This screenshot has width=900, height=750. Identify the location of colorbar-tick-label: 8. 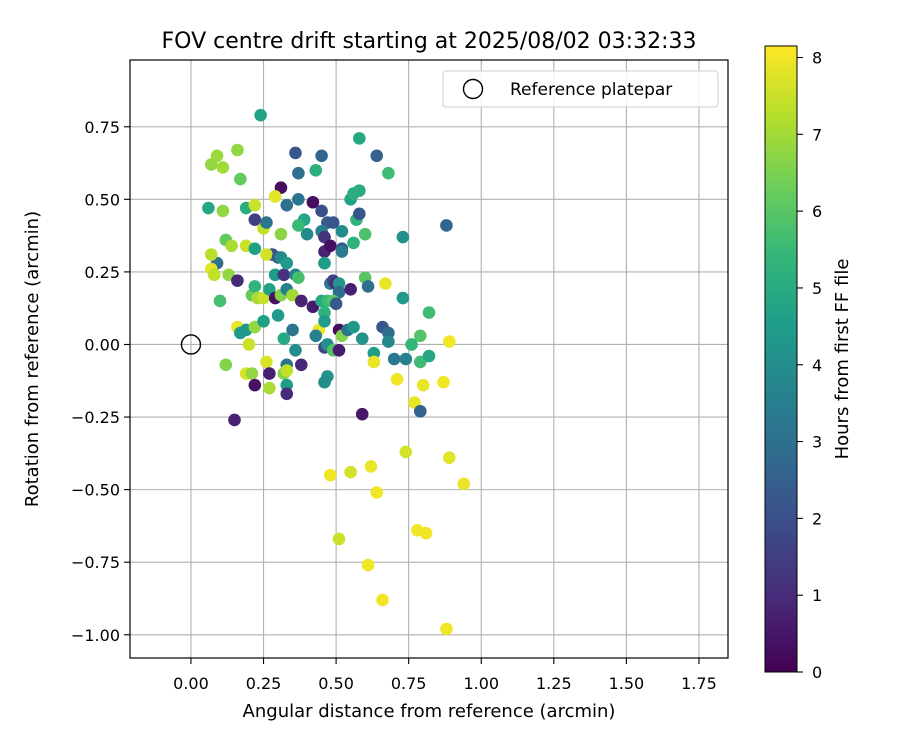
(817, 58).